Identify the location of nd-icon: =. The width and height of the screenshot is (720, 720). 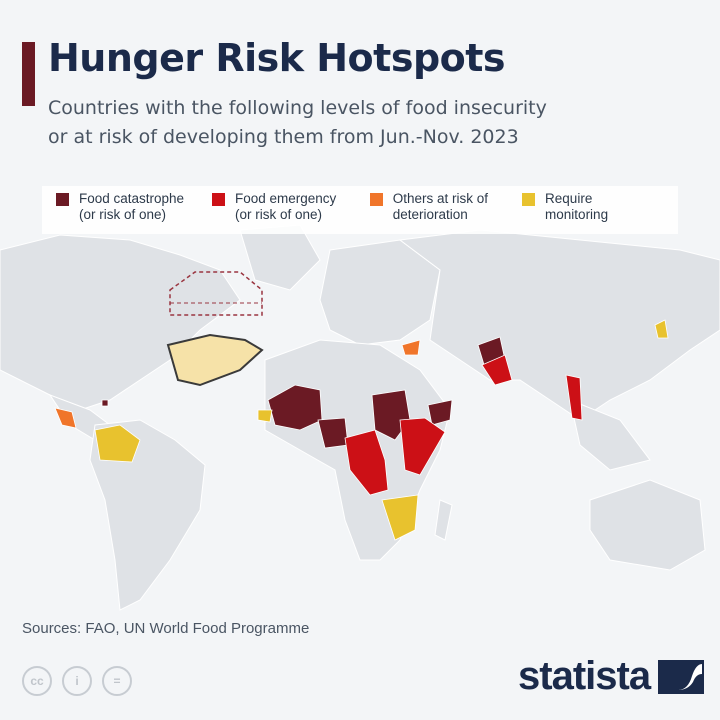
(117, 681).